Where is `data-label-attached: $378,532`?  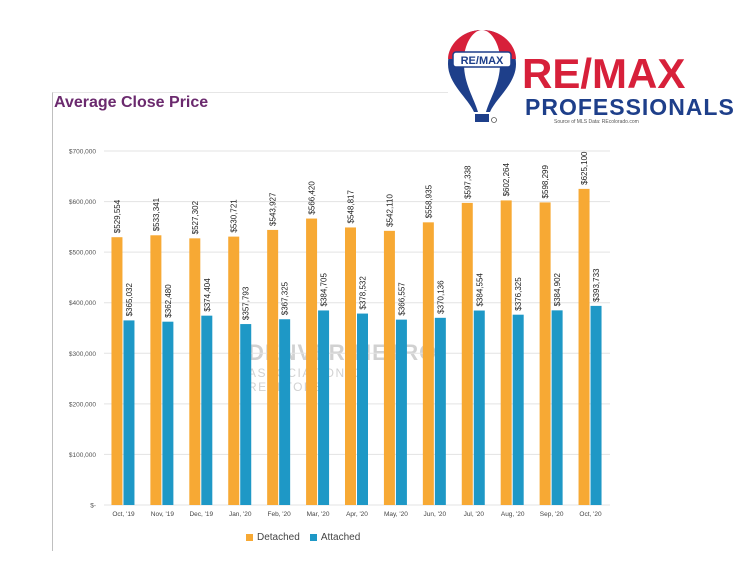 data-label-attached: $378,532 is located at coordinates (363, 293).